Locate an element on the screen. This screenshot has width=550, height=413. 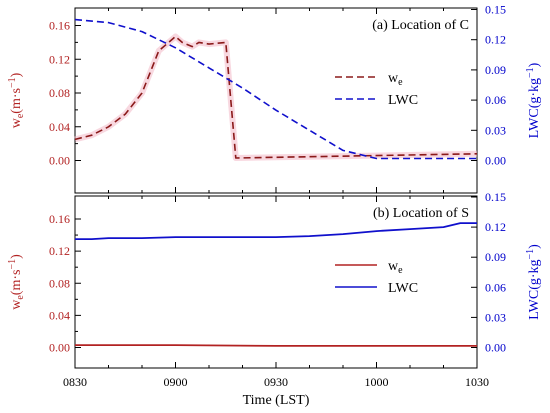
x-tick-label: 1030 is located at coordinates (477, 382).